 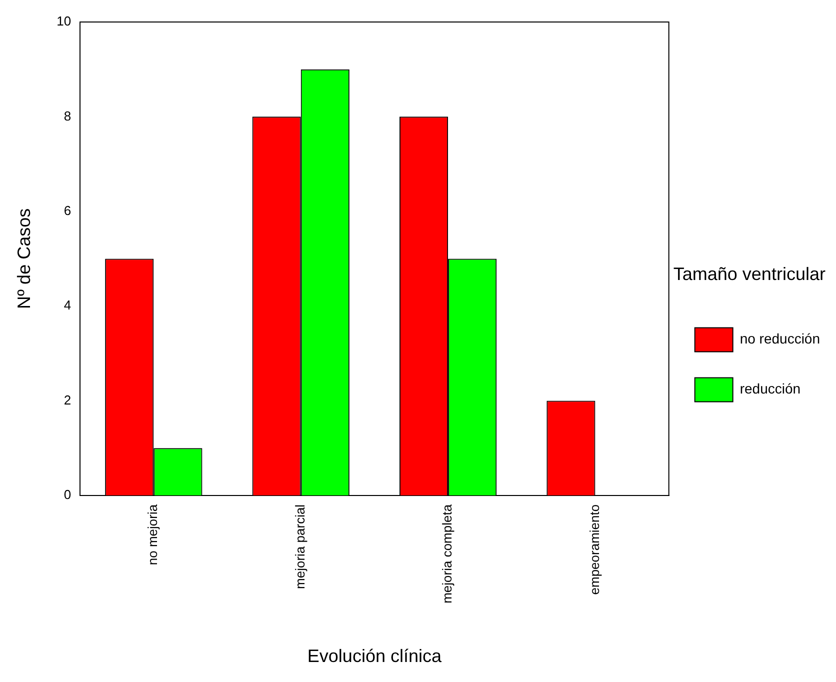 I want to click on y-tick-label: 0, so click(x=68, y=494).